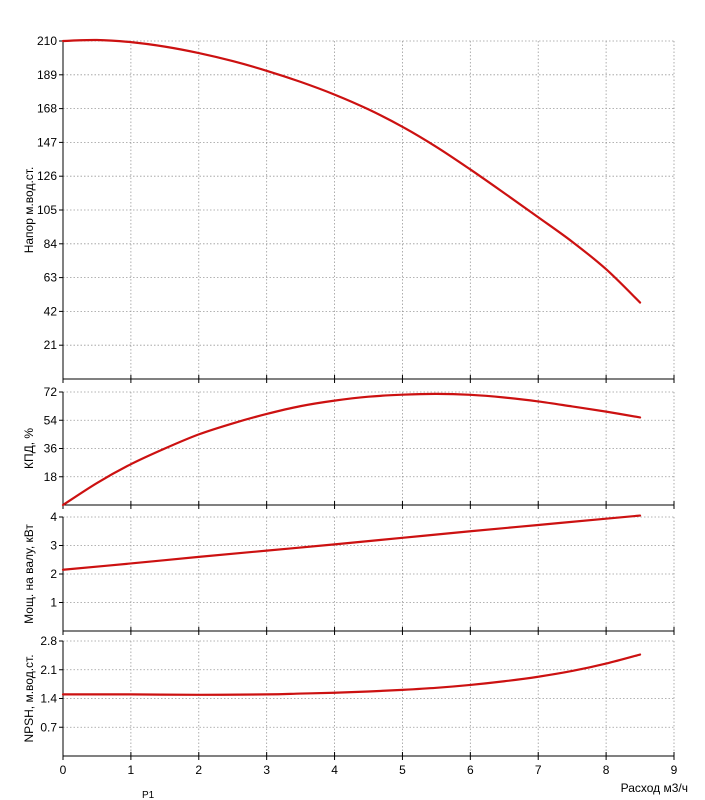 Image resolution: width=705 pixels, height=800 pixels. I want to click on series-line-power, so click(351, 542).